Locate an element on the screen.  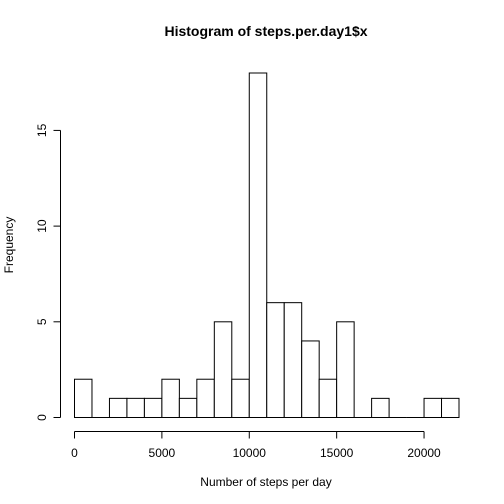
x-axis-label: Number of steps per day is located at coordinates (265, 482).